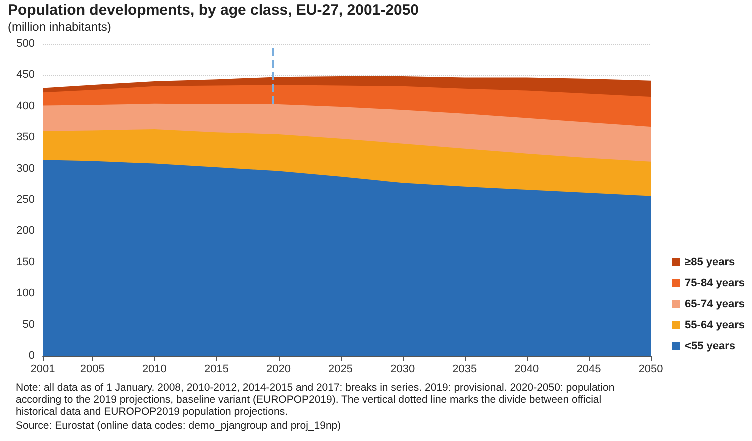 The width and height of the screenshot is (752, 441). What do you see at coordinates (278, 370) in the screenshot?
I see `x-tick-label: 2020` at bounding box center [278, 370].